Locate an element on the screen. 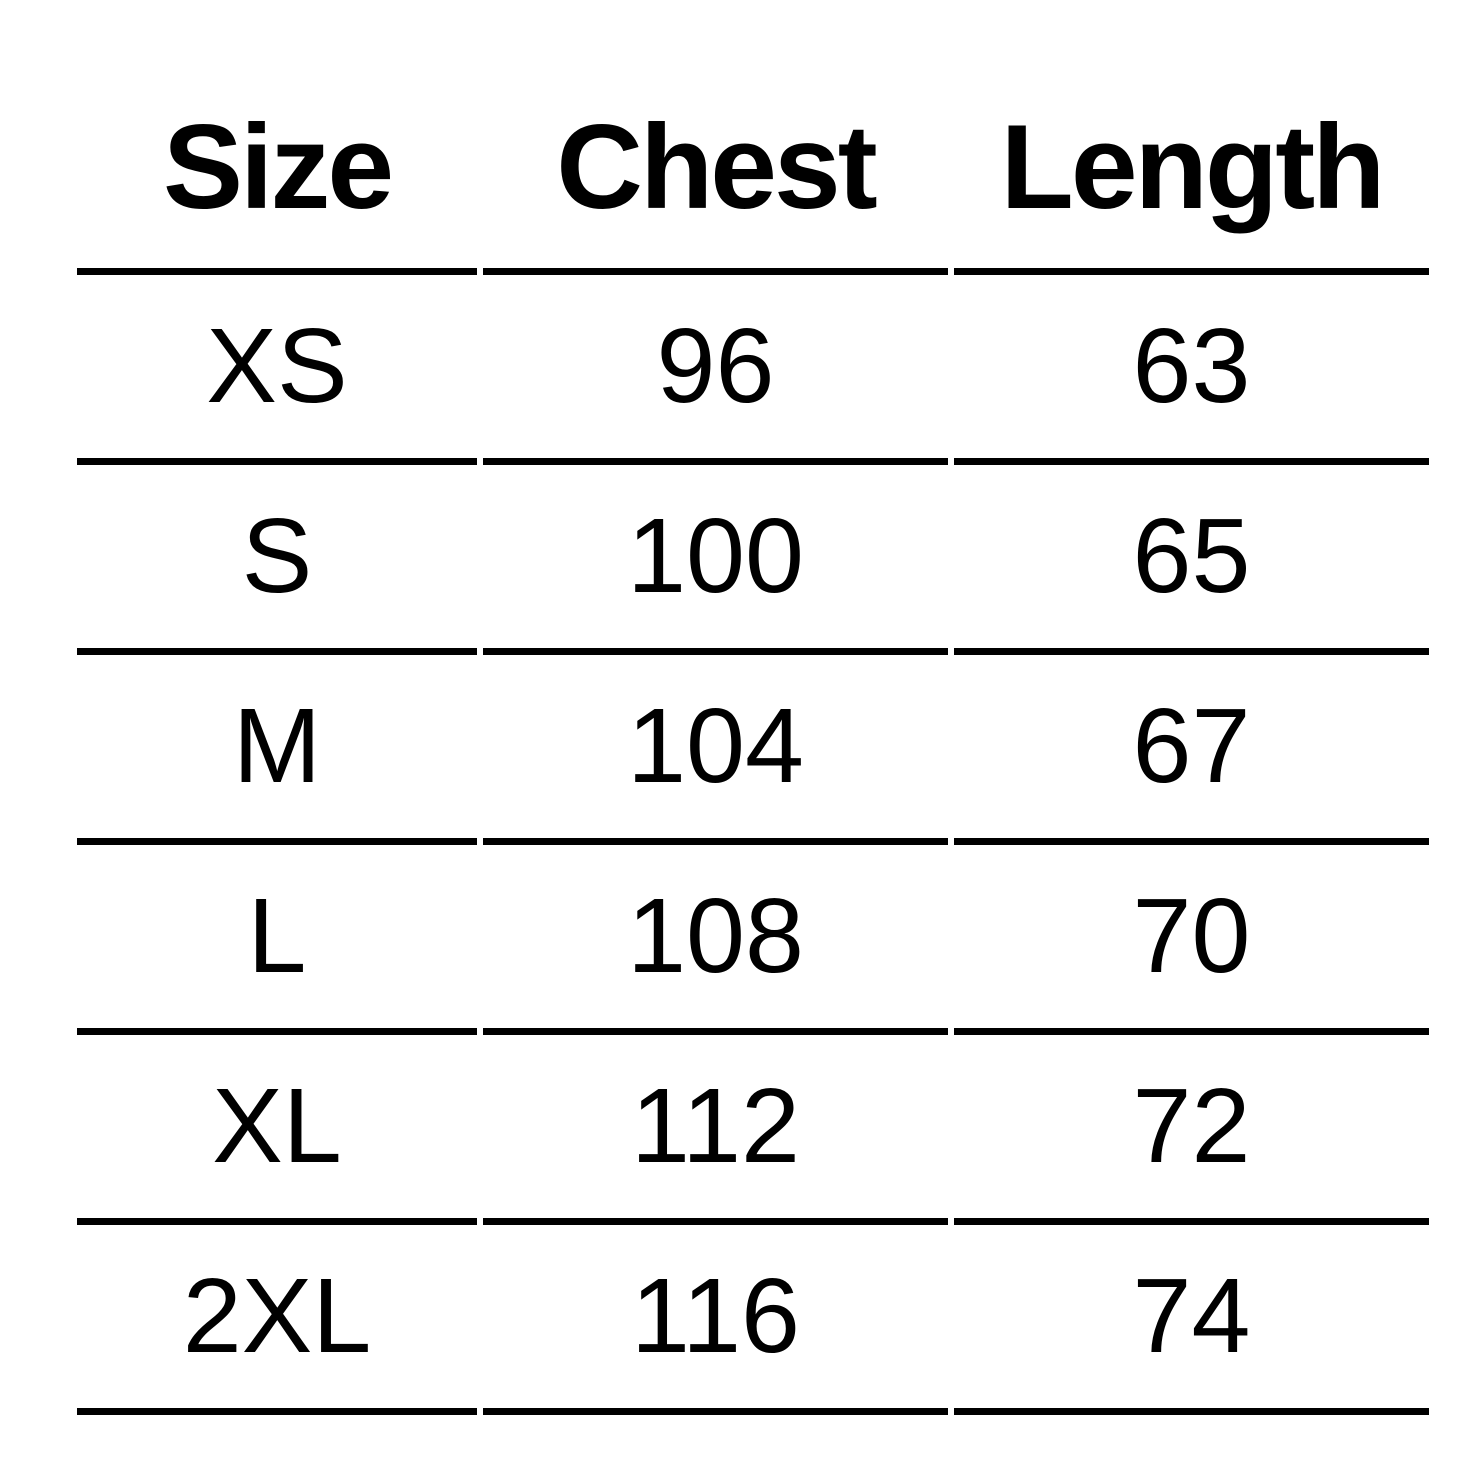 This screenshot has height=1471, width=1471. cell-size: XL is located at coordinates (277, 1130).